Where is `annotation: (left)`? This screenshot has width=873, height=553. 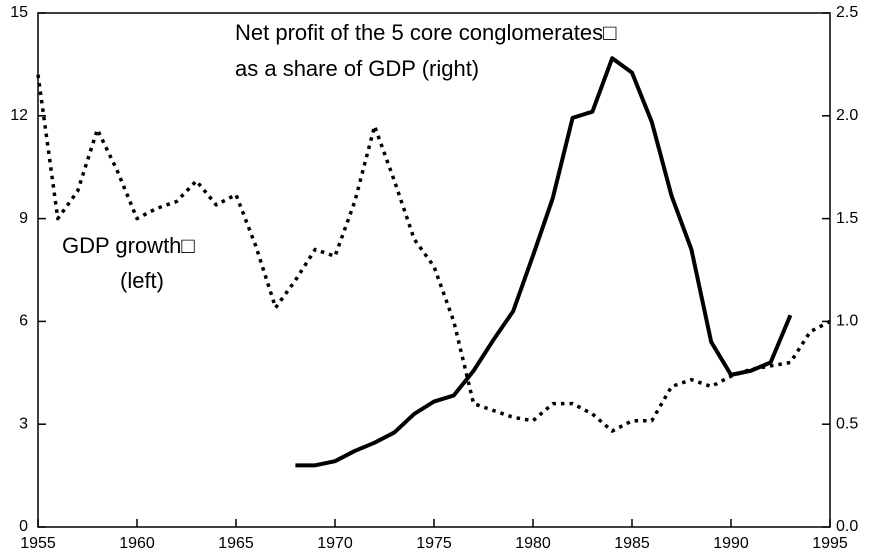
annotation: (left) is located at coordinates (142, 280).